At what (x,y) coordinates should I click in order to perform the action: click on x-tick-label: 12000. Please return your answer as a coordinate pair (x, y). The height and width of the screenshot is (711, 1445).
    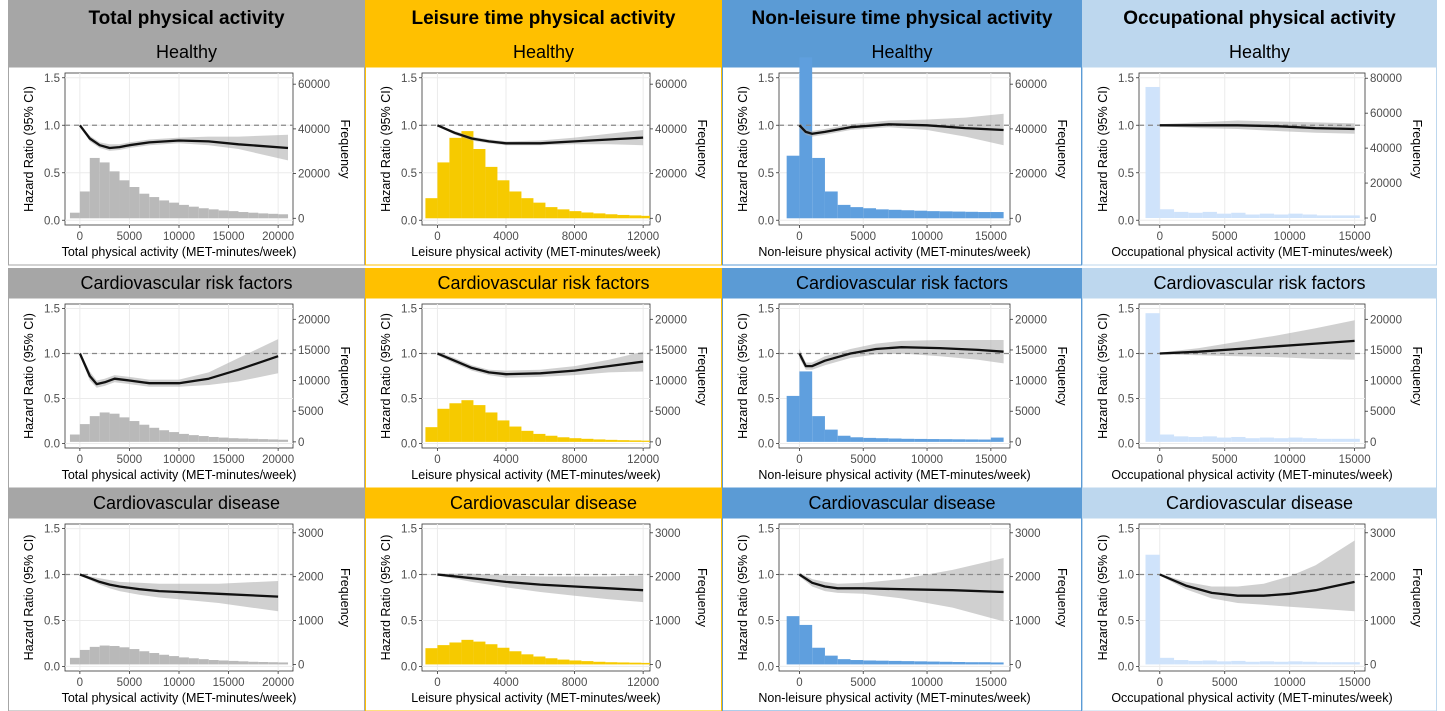
    Looking at the image, I should click on (643, 683).